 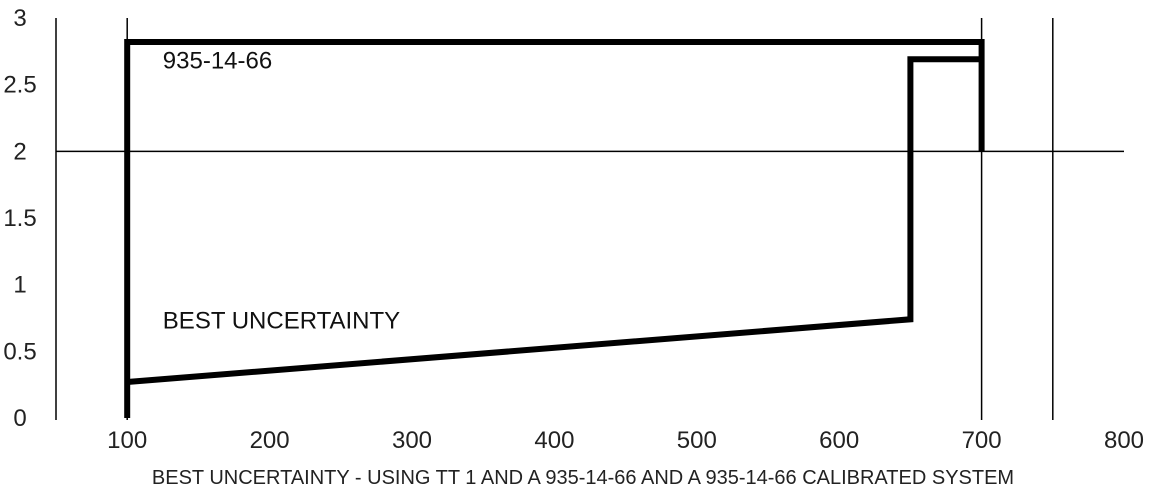 I want to click on y-tick-label: 2.5, so click(x=19, y=85).